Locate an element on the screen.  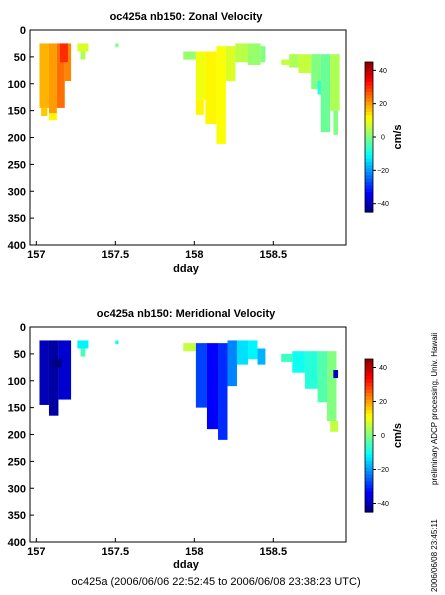
processing-timestamp: 2006/06/08 23:45:11 is located at coordinates (434, 555).